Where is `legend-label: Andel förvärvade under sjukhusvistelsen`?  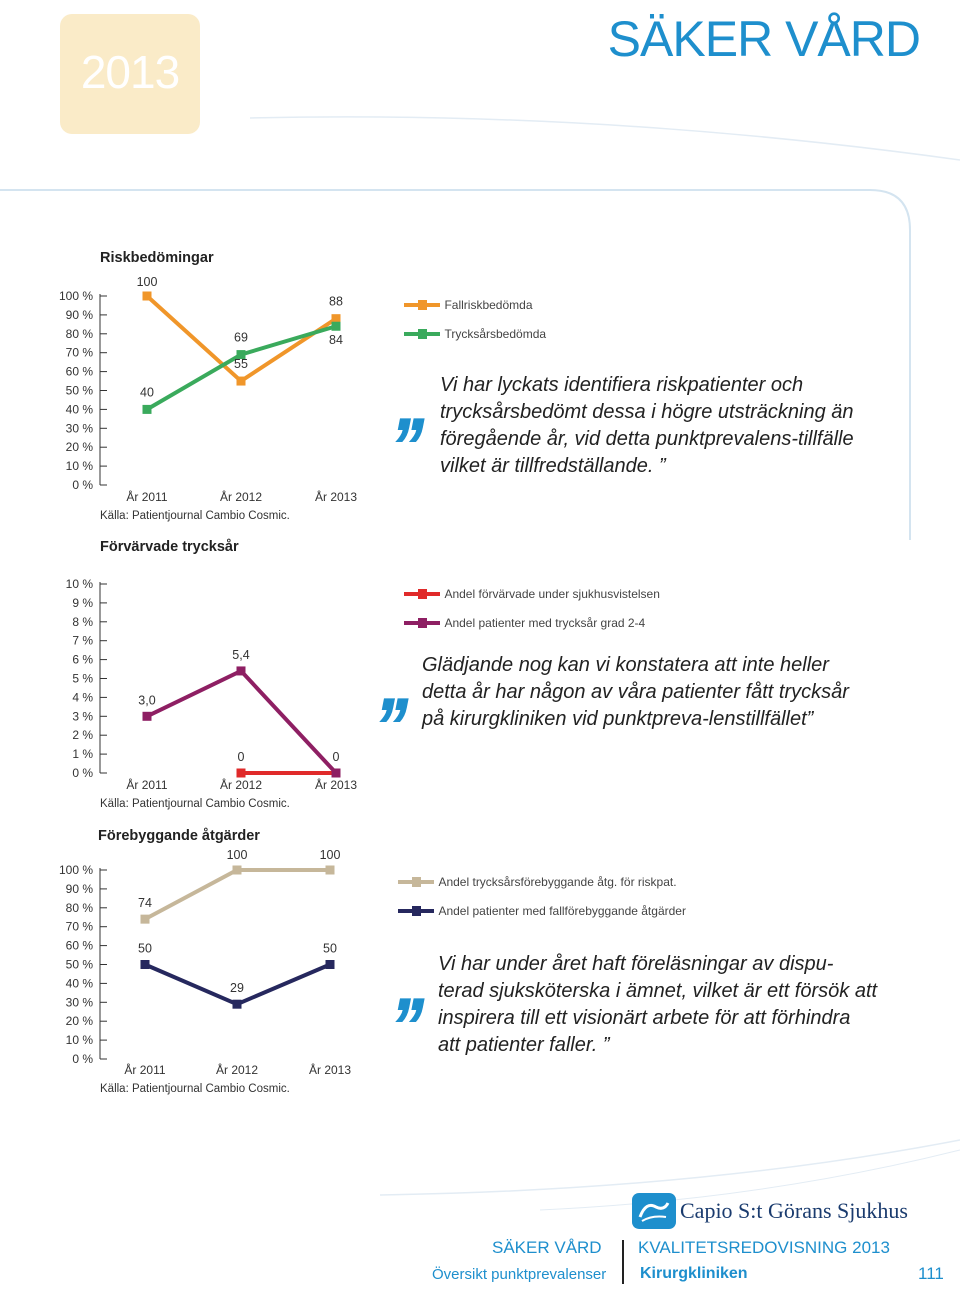
legend-label: Andel förvärvade under sjukhusvistelsen is located at coordinates (552, 594).